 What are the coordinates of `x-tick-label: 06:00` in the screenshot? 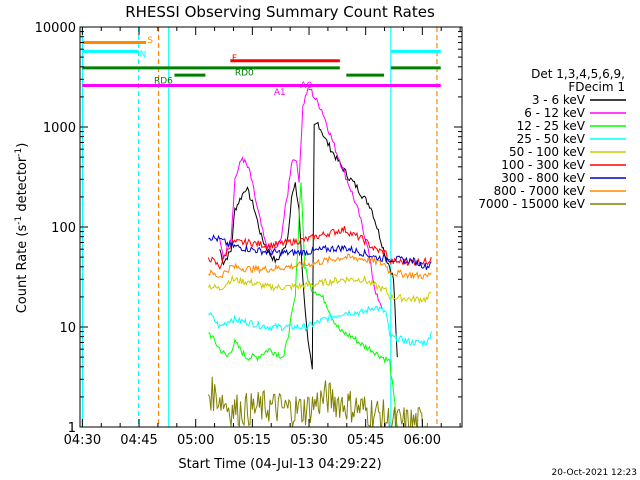 It's located at (422, 440).